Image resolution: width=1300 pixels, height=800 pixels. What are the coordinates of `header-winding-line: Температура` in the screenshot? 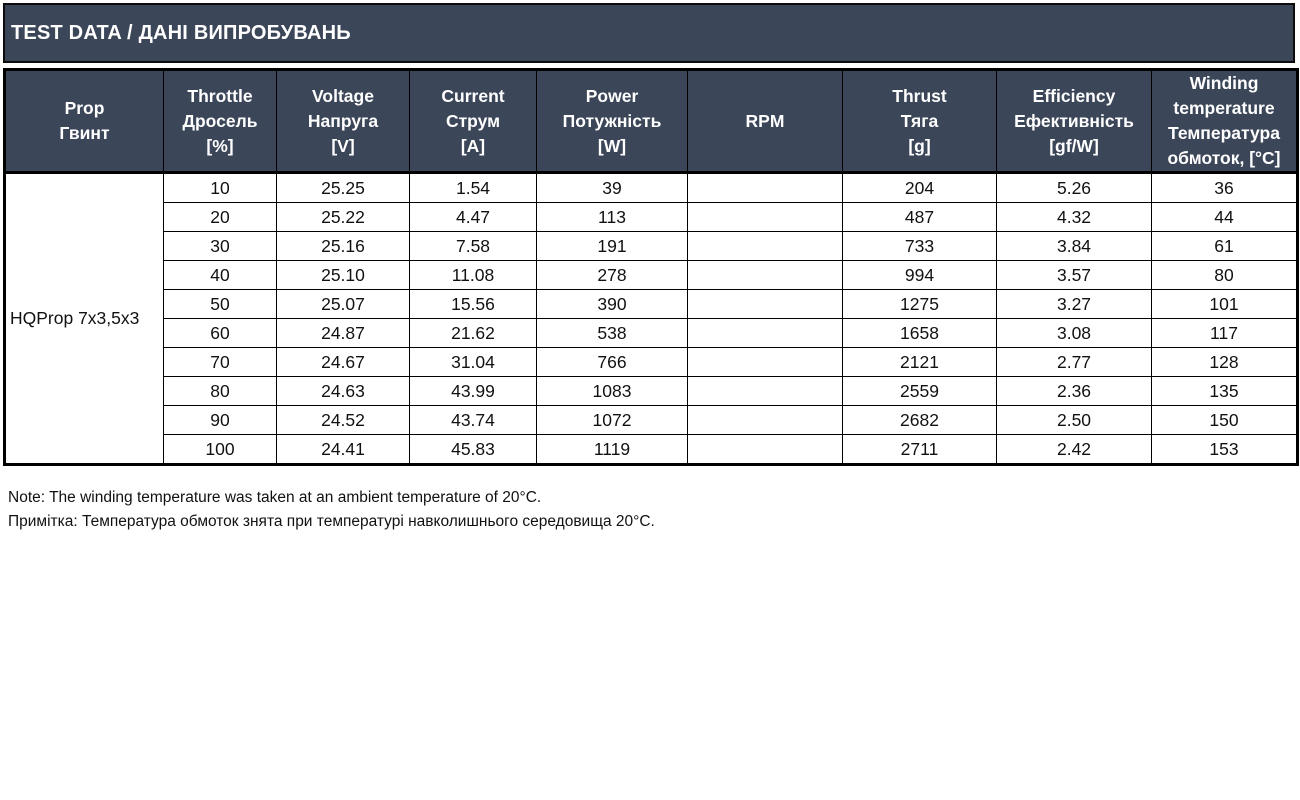 It's located at (1224, 133).